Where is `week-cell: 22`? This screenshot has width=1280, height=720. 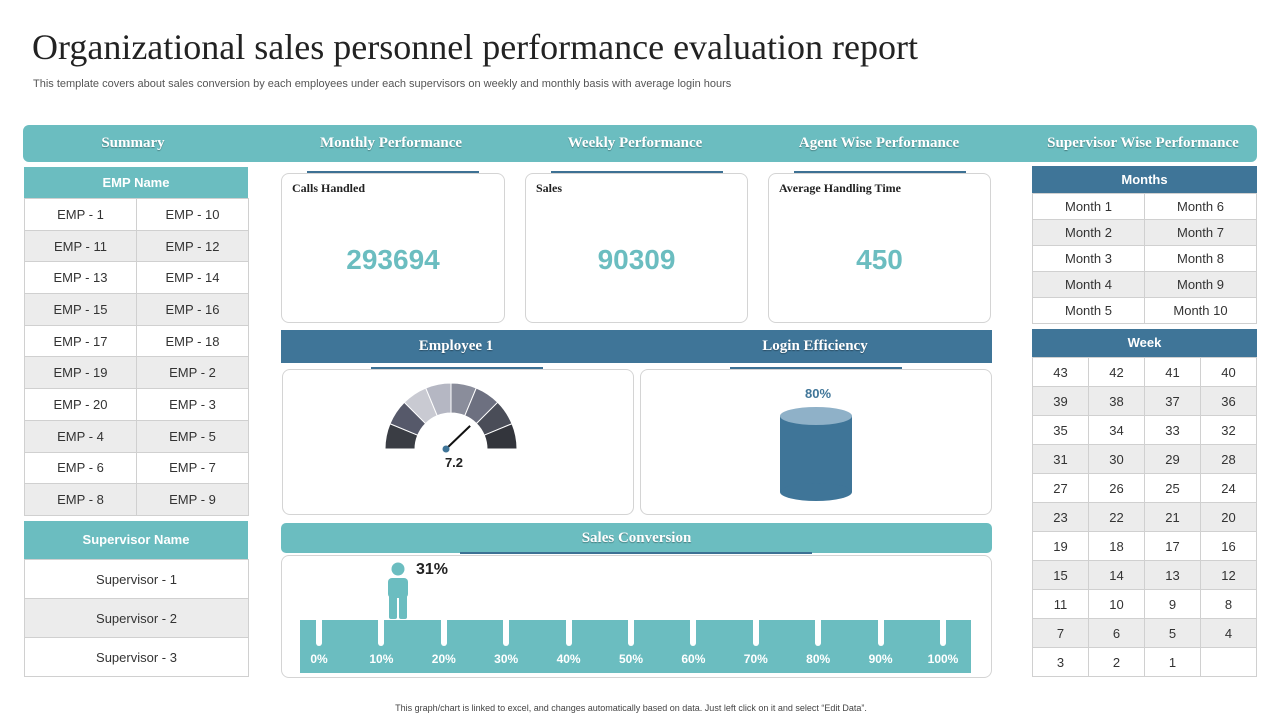 week-cell: 22 is located at coordinates (1116, 517).